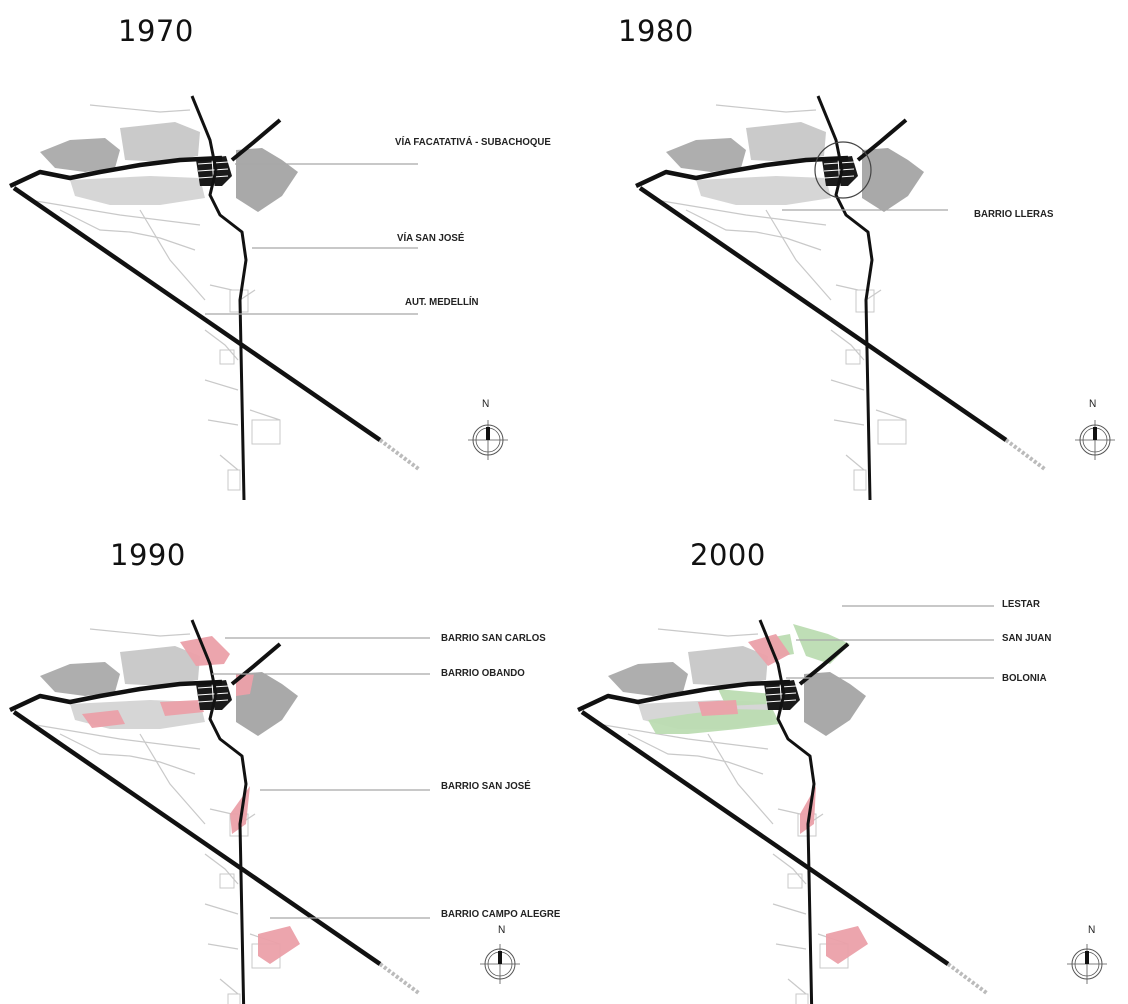 The width and height of the screenshot is (1128, 1004). Describe the element at coordinates (431, 238) in the screenshot. I see `road-label-san-jose: VÍA SAN JOSÉ` at that location.